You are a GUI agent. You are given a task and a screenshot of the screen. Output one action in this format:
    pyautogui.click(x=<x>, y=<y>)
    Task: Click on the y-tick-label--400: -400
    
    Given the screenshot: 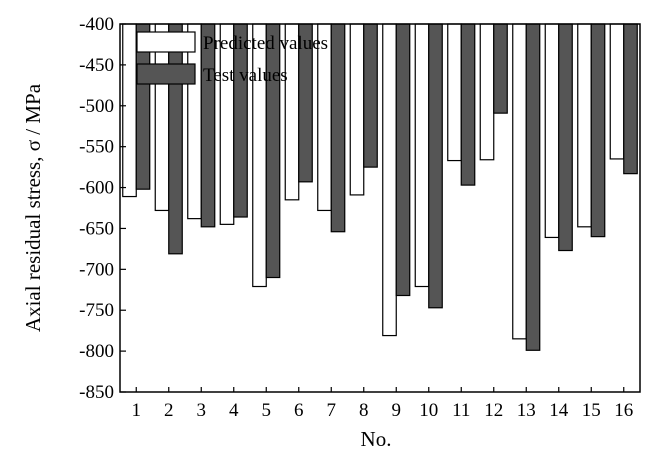 What is the action you would take?
    pyautogui.click(x=96, y=24)
    